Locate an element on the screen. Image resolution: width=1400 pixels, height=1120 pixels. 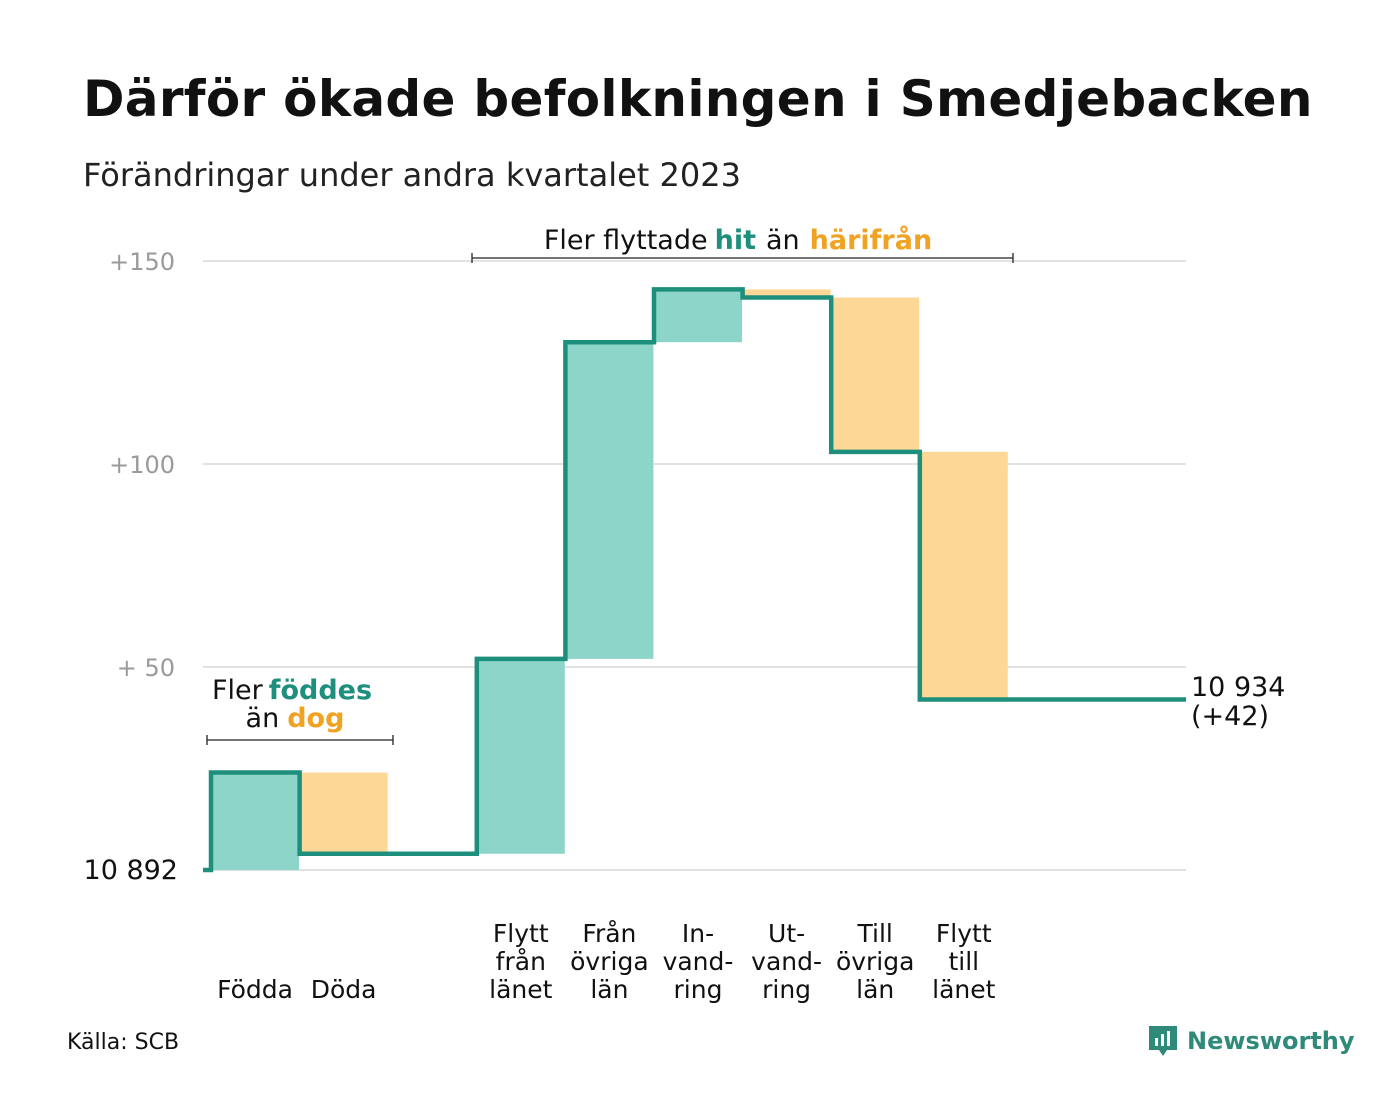
moves-annotation-plain: Fler flyttade is located at coordinates (626, 240).